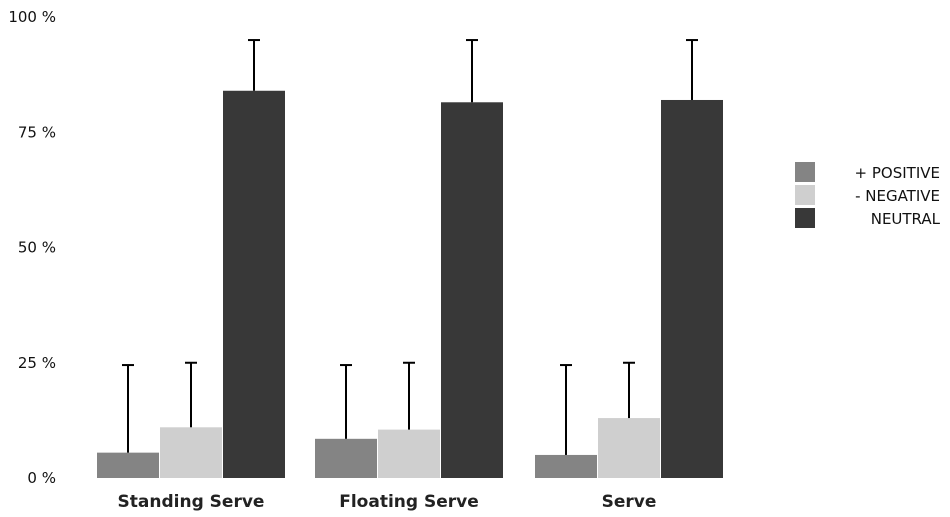 Image resolution: width=950 pixels, height=517 pixels. I want to click on category-label: Standing Serve, so click(191, 502).